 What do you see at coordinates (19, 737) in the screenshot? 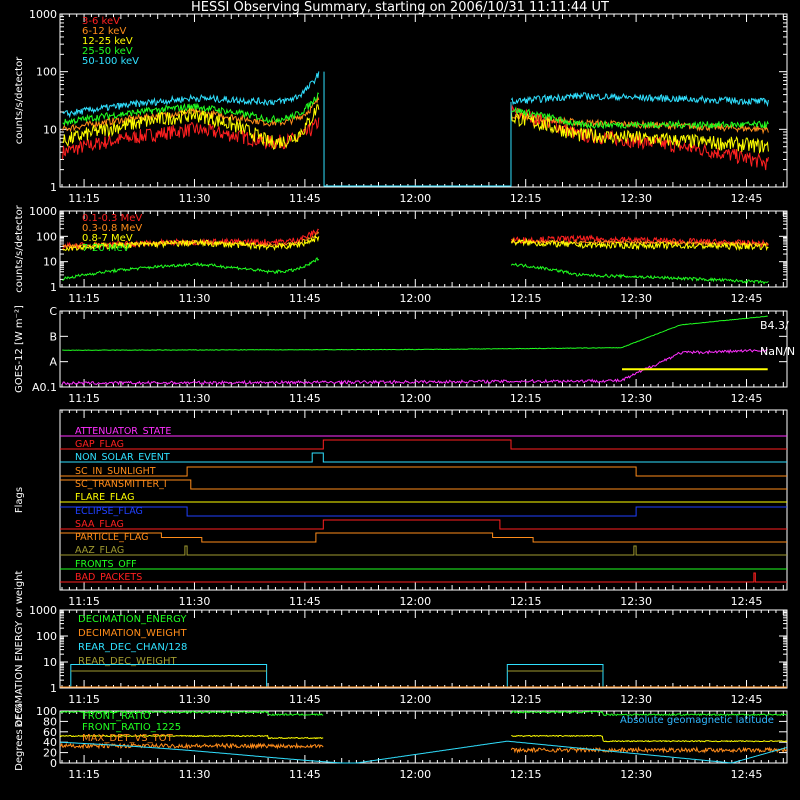
I see `y-axis-label: Degrees or %` at bounding box center [19, 737].